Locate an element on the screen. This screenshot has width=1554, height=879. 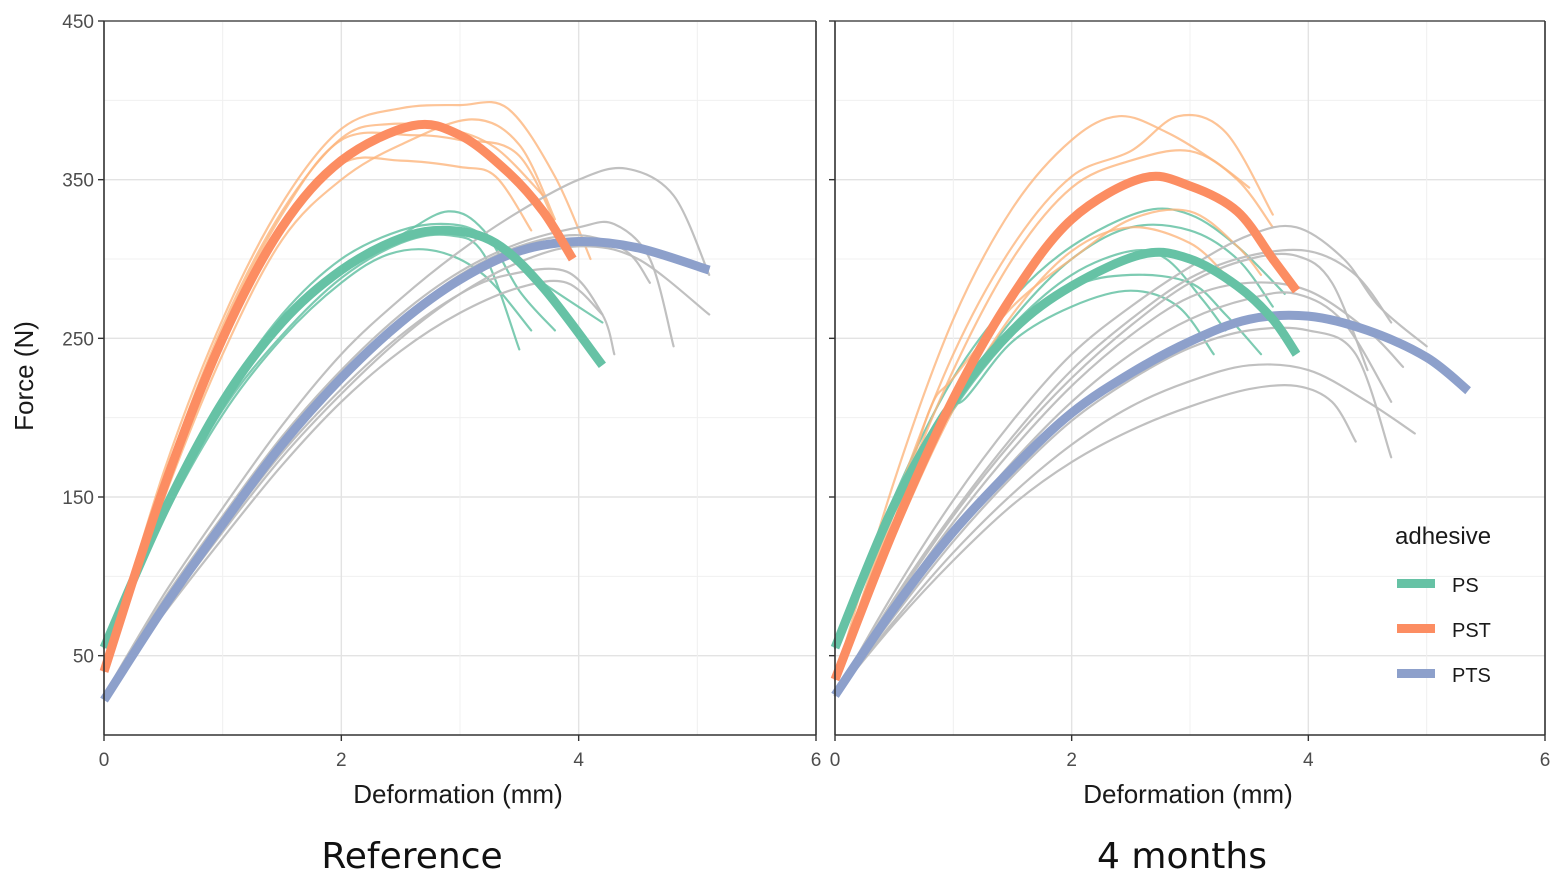
legend-title: adhesive is located at coordinates (1443, 536).